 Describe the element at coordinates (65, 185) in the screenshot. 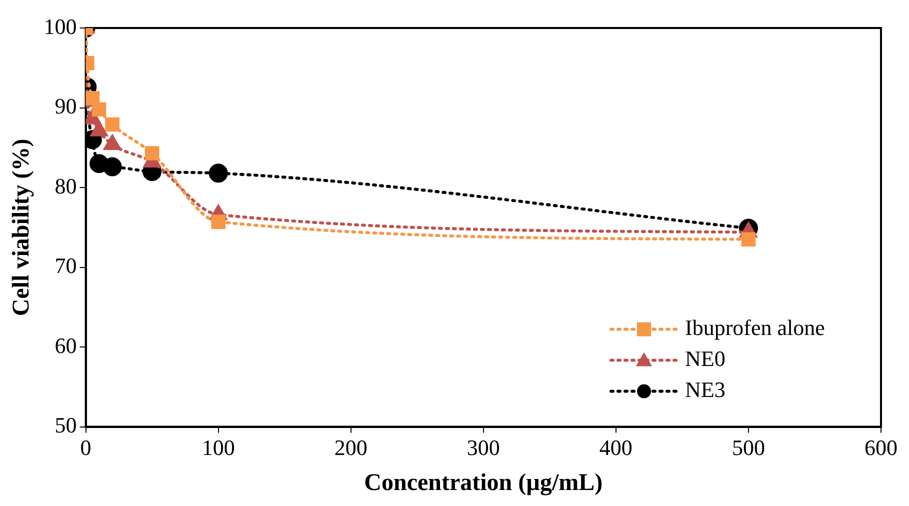

I see `y-tick-label: 80` at that location.